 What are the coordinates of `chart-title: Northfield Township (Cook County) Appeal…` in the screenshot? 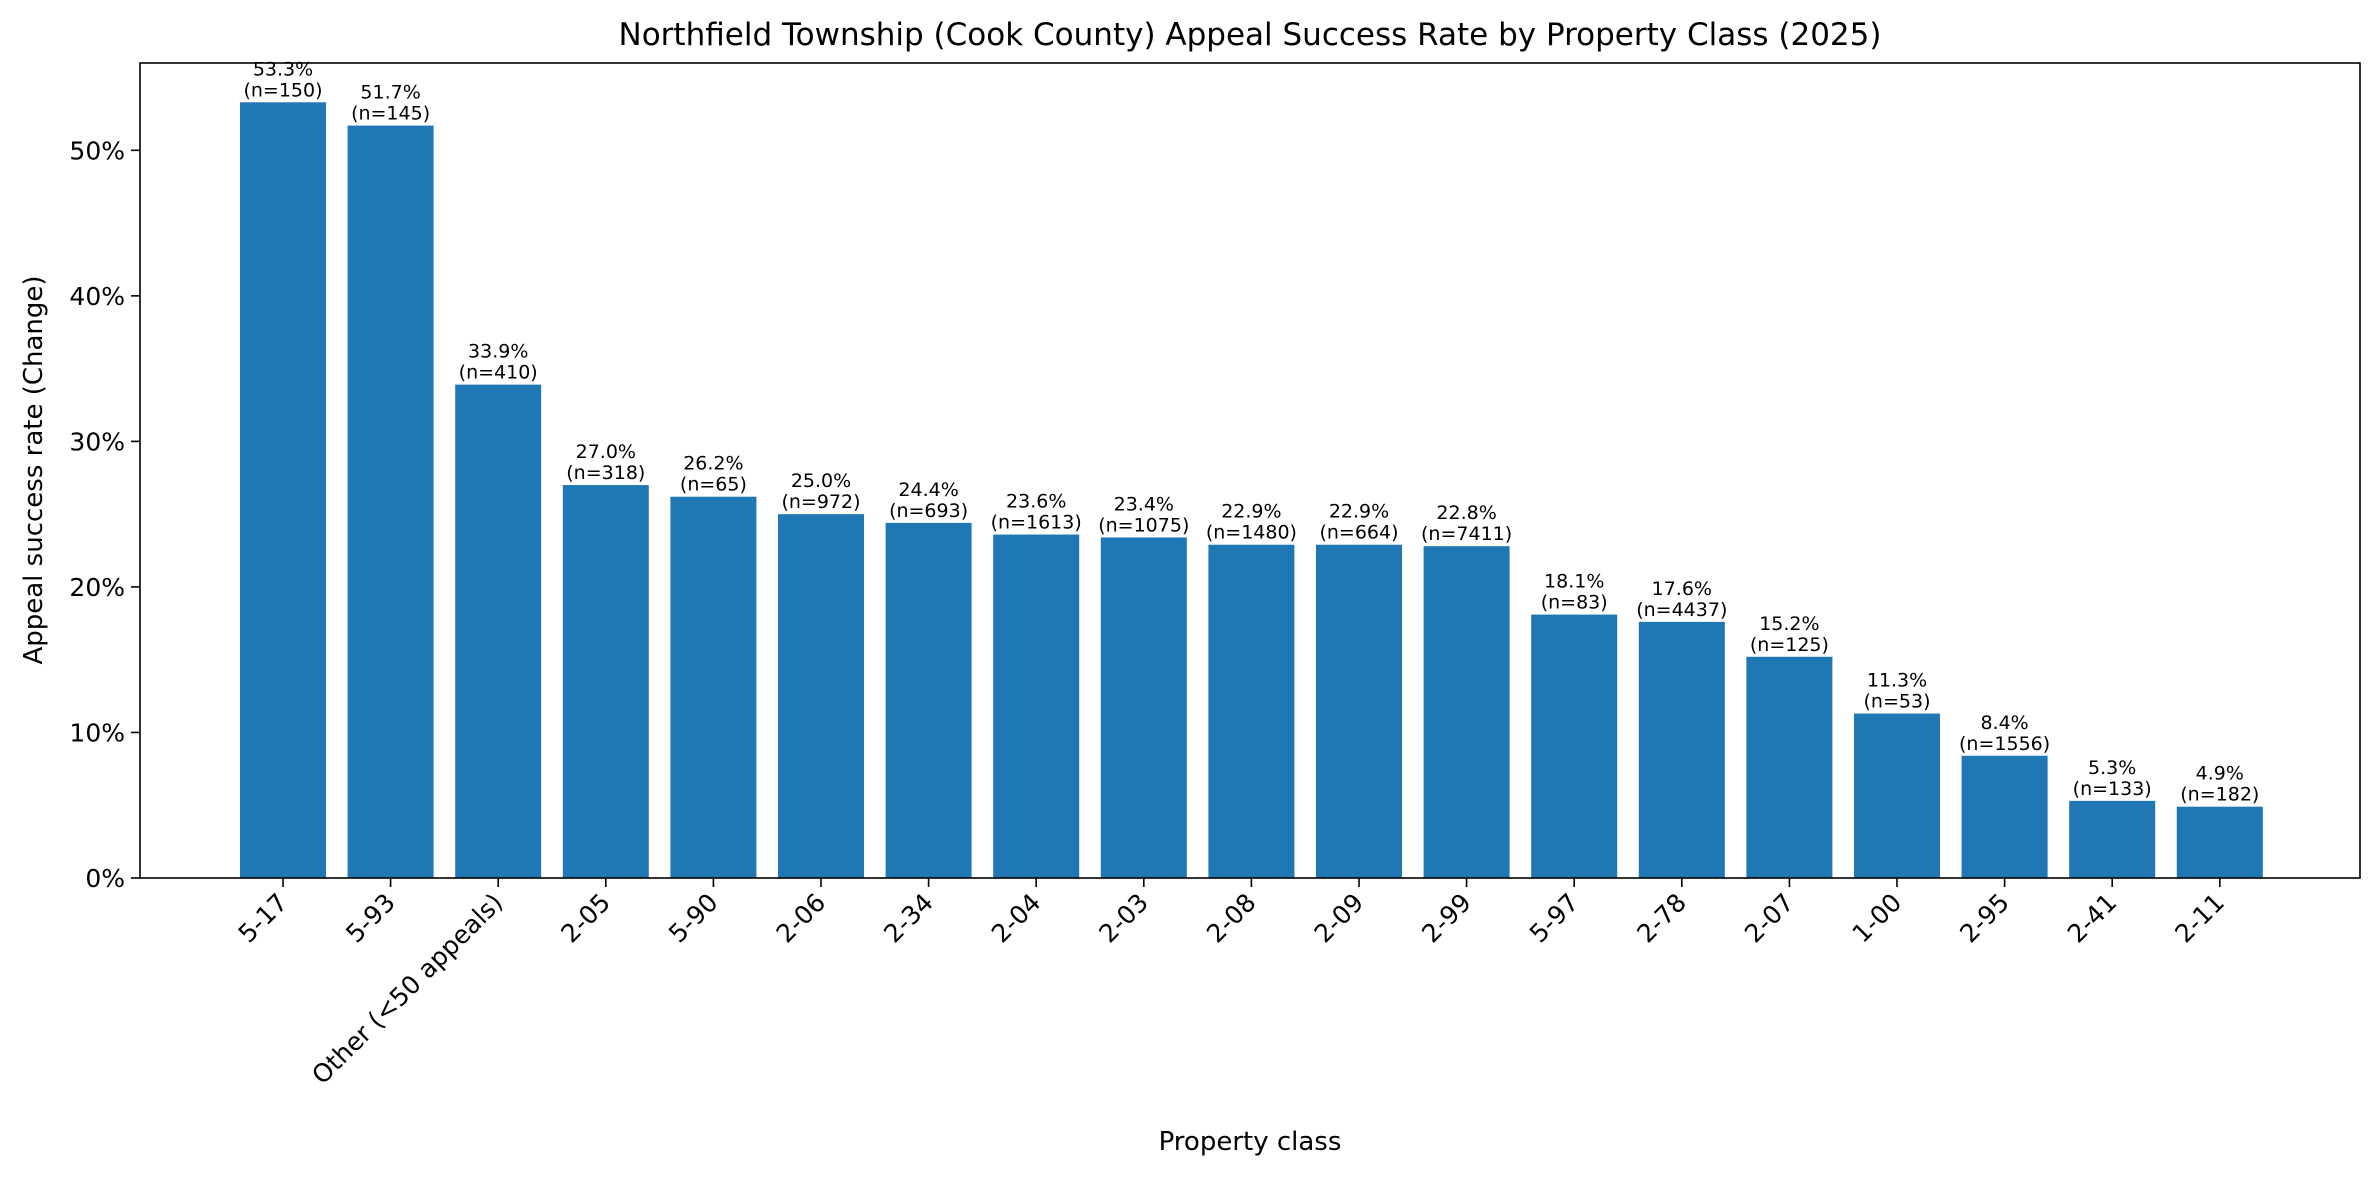 It's located at (1250, 35).